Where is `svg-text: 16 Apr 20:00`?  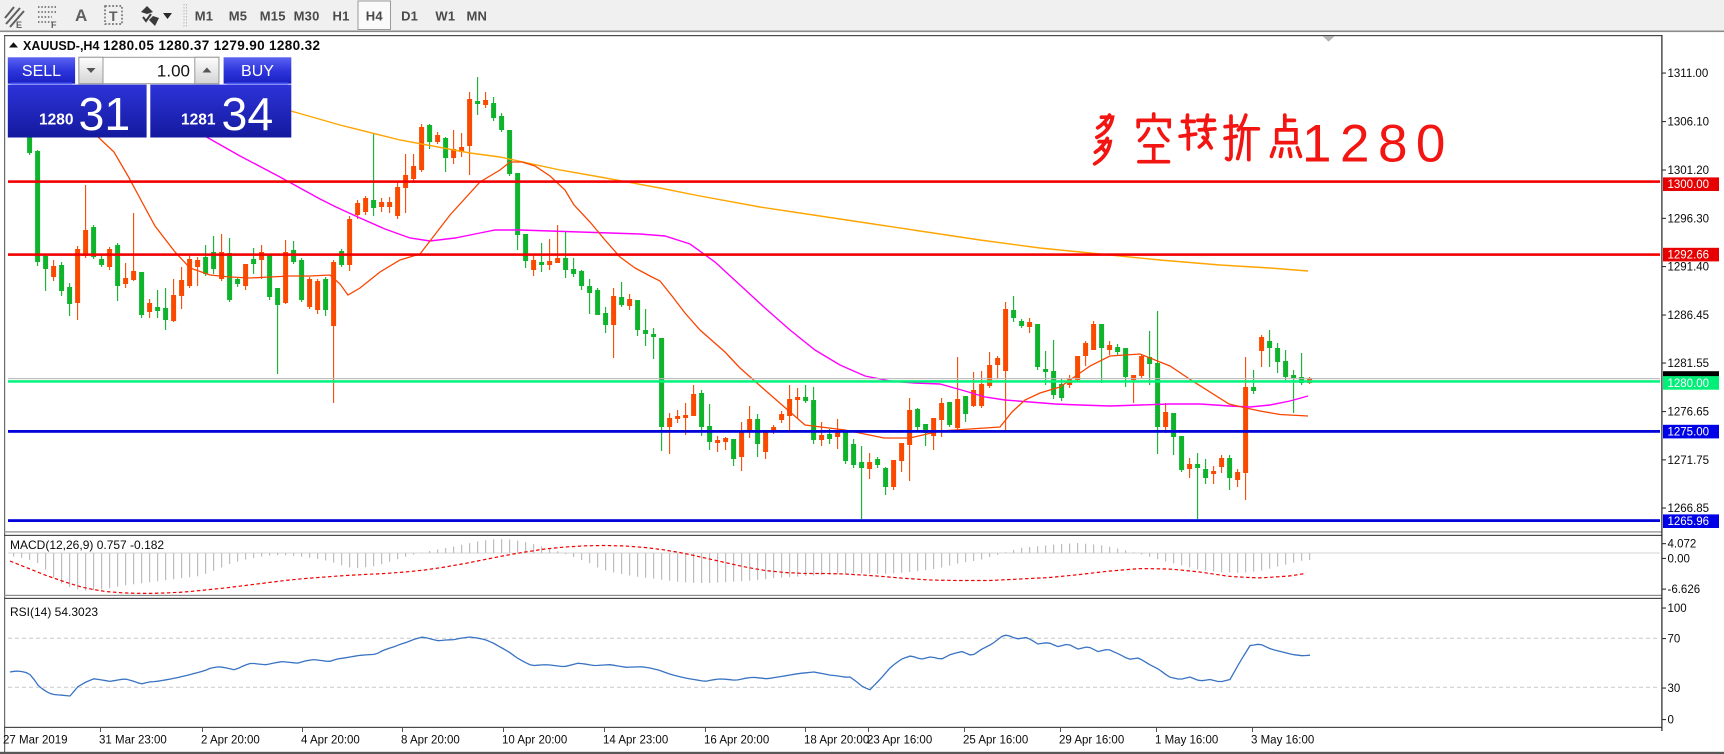 svg-text: 16 Apr 20:00 is located at coordinates (736, 741).